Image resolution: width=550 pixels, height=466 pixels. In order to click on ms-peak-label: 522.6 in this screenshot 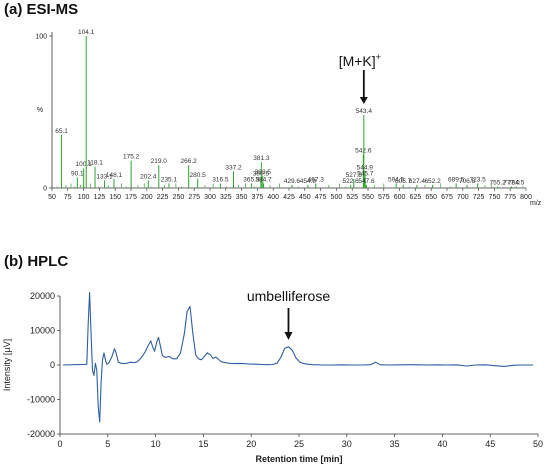, I will do `click(351, 181)`.